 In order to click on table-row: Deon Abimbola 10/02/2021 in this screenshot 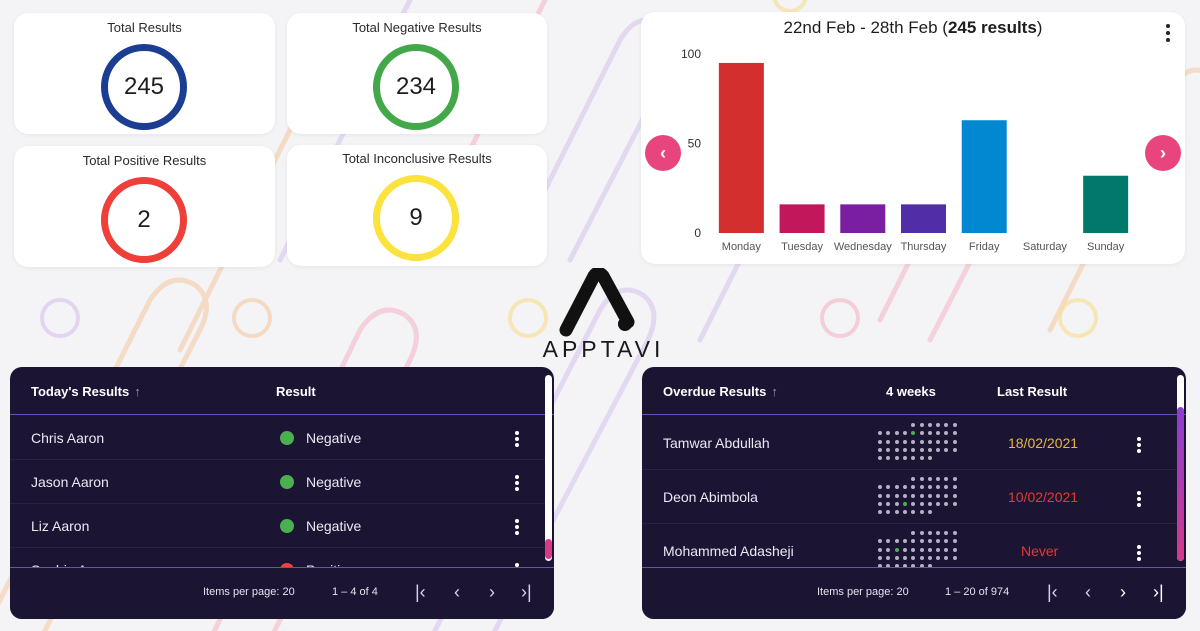, I will do `click(909, 497)`.